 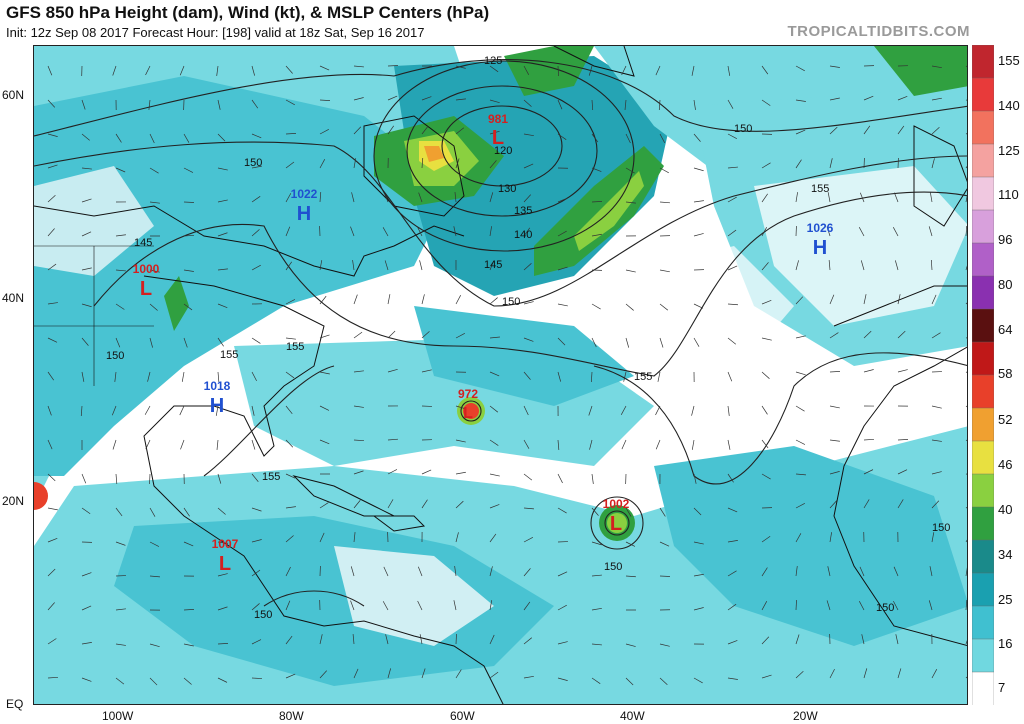 What do you see at coordinates (1005, 284) in the screenshot?
I see `colorbar-label: 80` at bounding box center [1005, 284].